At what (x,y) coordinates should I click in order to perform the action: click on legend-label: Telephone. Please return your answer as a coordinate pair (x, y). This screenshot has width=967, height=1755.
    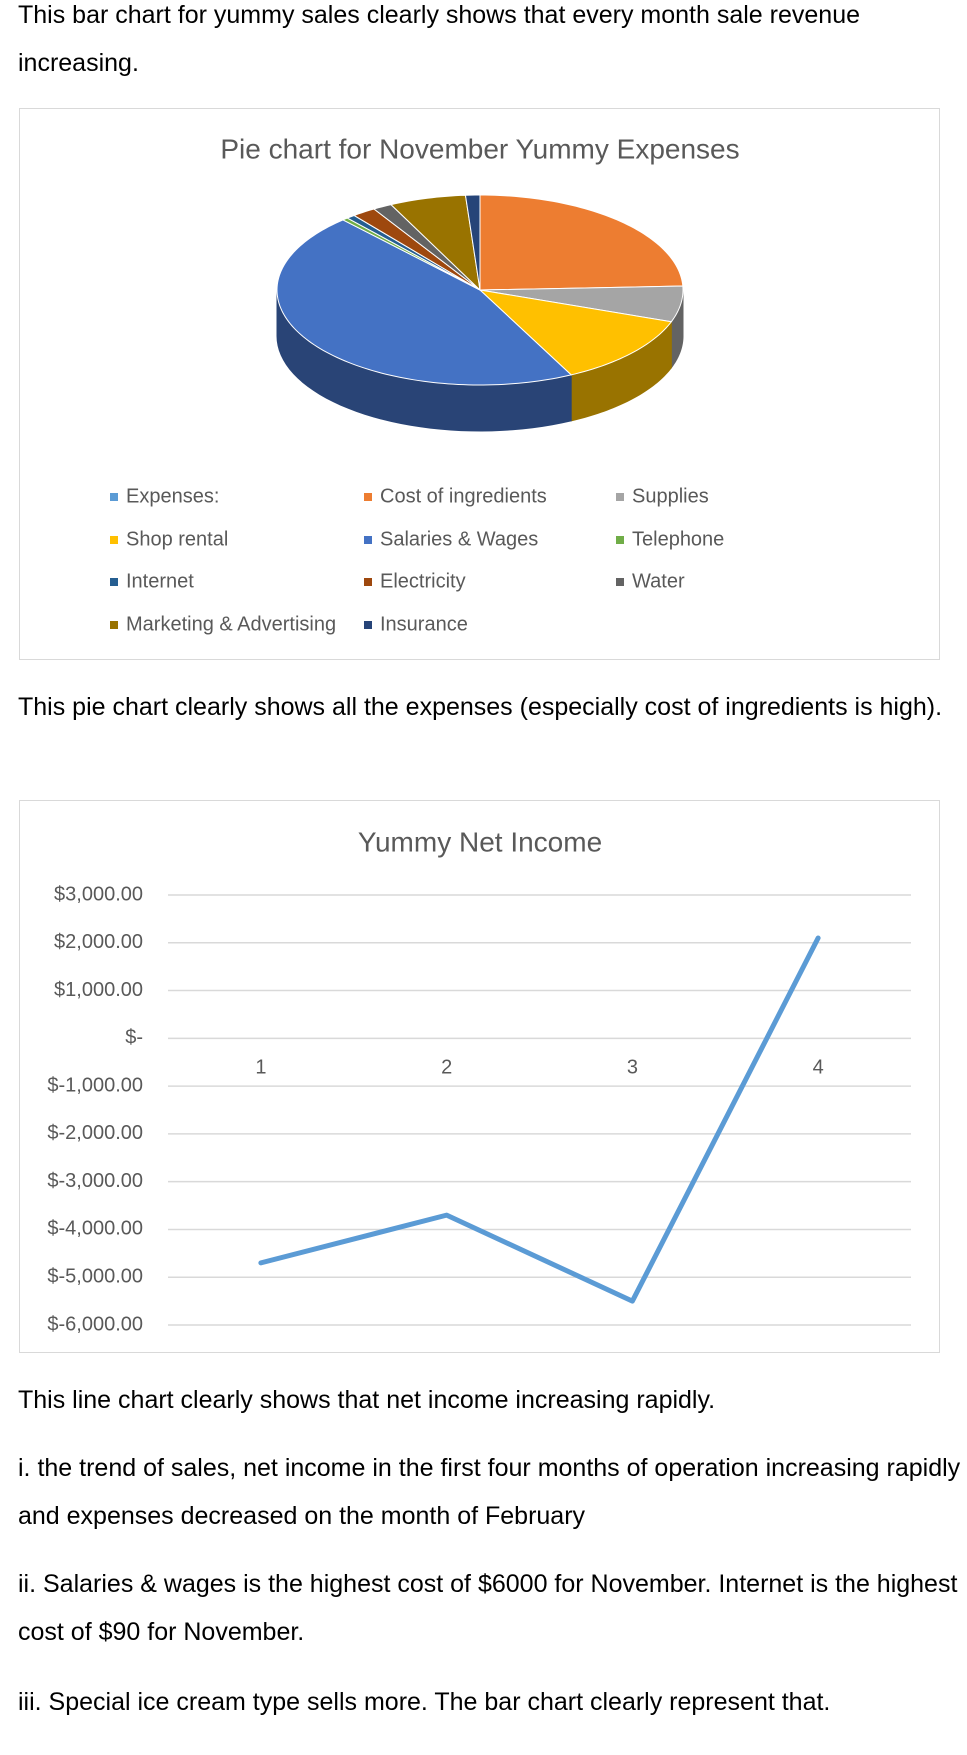
    Looking at the image, I should click on (678, 539).